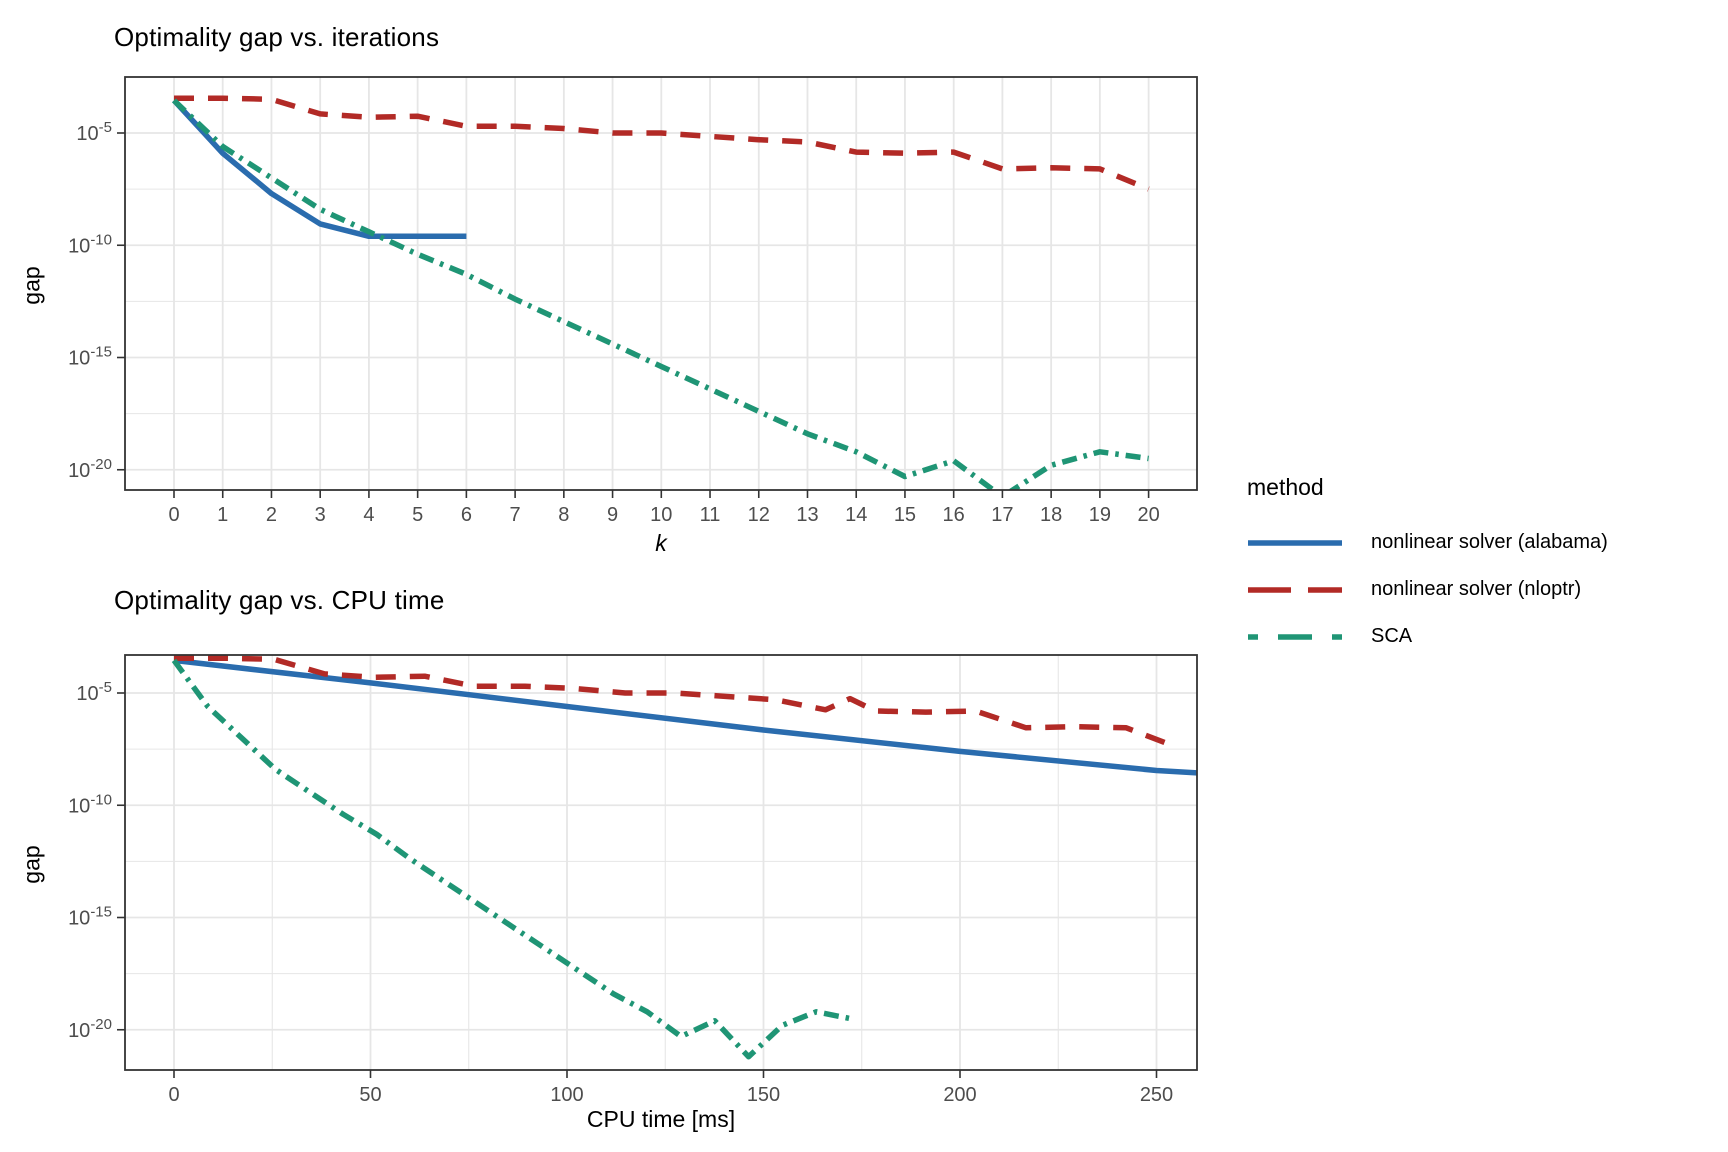 The image size is (1728, 1152). Describe the element at coordinates (1295, 589) in the screenshot. I see `dashed-line-icon` at that location.